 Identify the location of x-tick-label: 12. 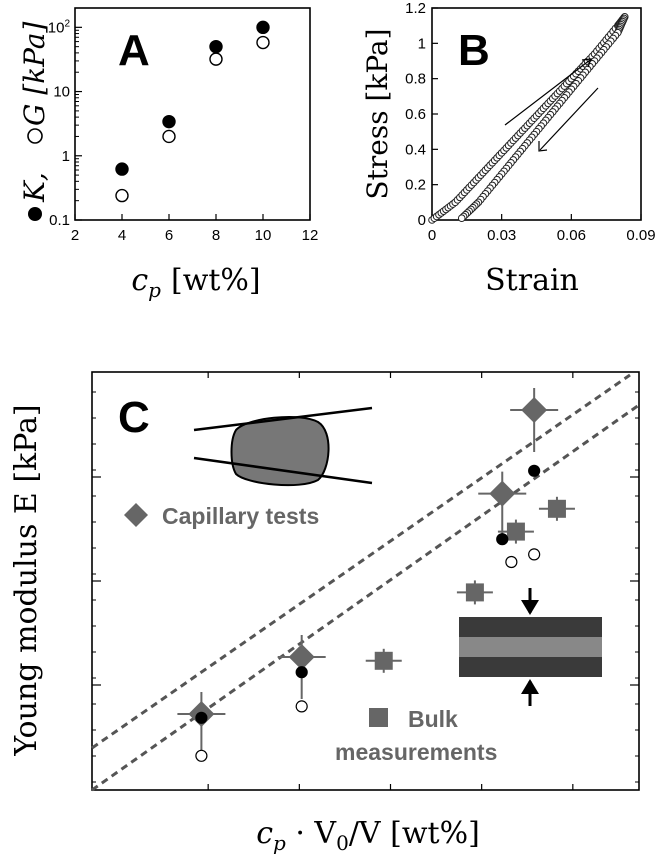
(310, 235).